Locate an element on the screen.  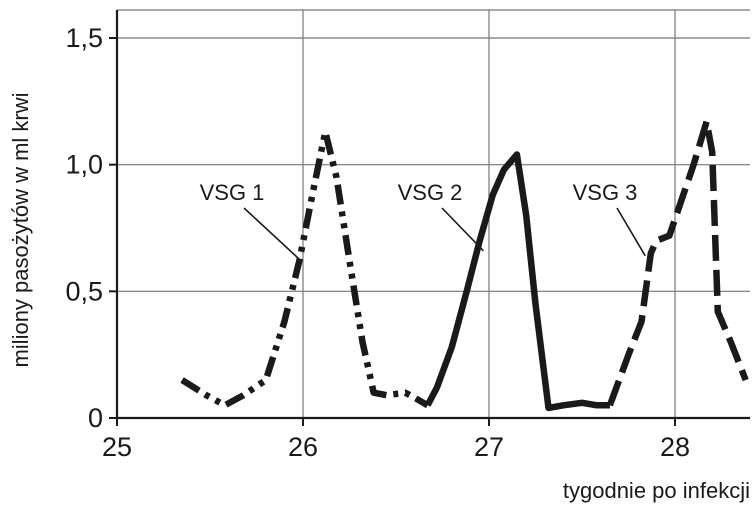
y-tick-label: 1,5 is located at coordinates (84, 38).